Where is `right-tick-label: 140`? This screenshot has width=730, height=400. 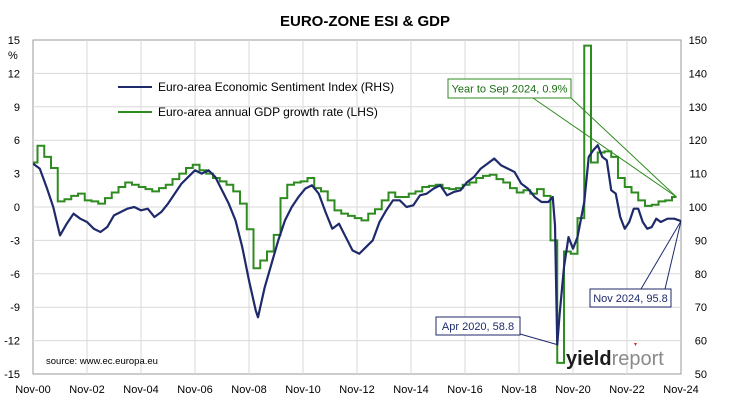
right-tick-label: 140 is located at coordinates (698, 74).